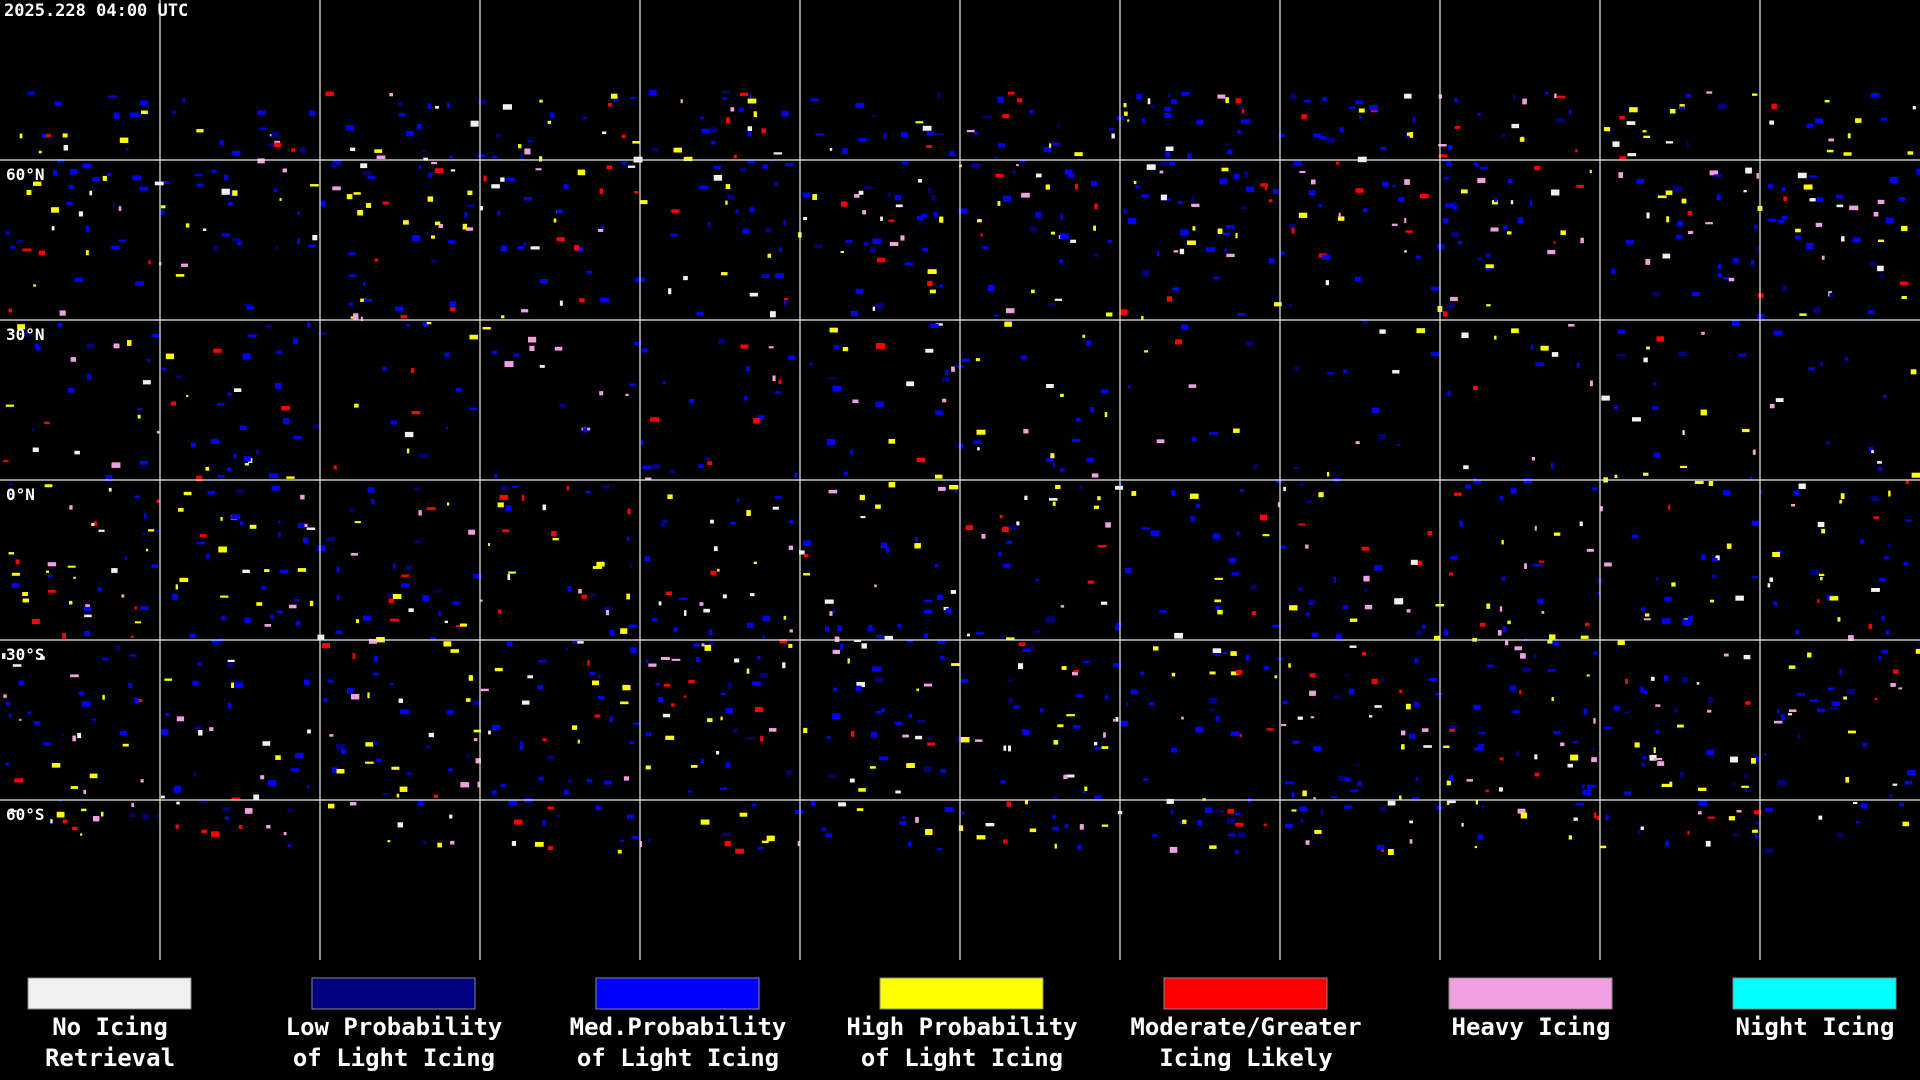 The image size is (1920, 1080). Describe the element at coordinates (1530, 993) in the screenshot. I see `legend-swatch` at that location.